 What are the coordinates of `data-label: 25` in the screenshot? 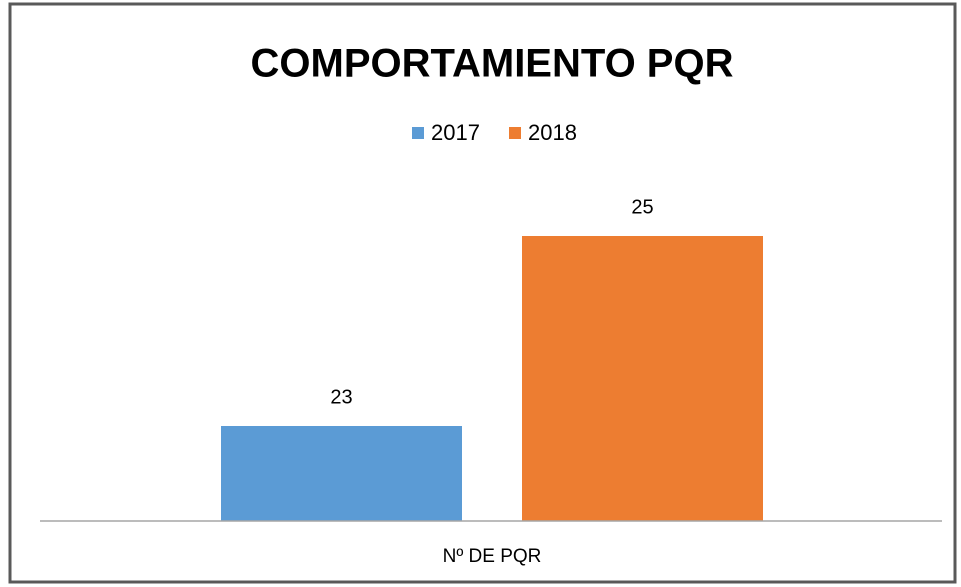 It's located at (642, 207).